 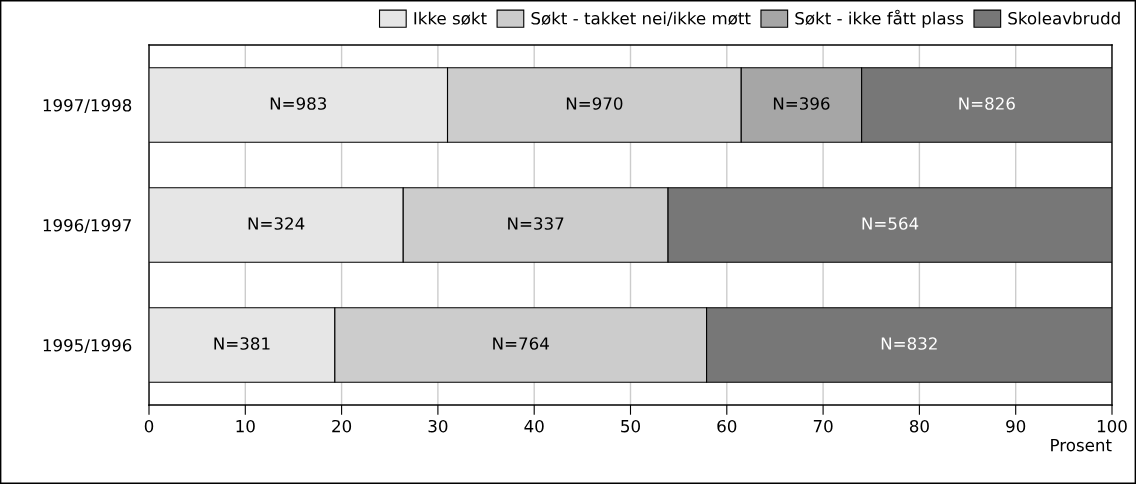 I want to click on annotation: N=324, so click(x=276, y=223).